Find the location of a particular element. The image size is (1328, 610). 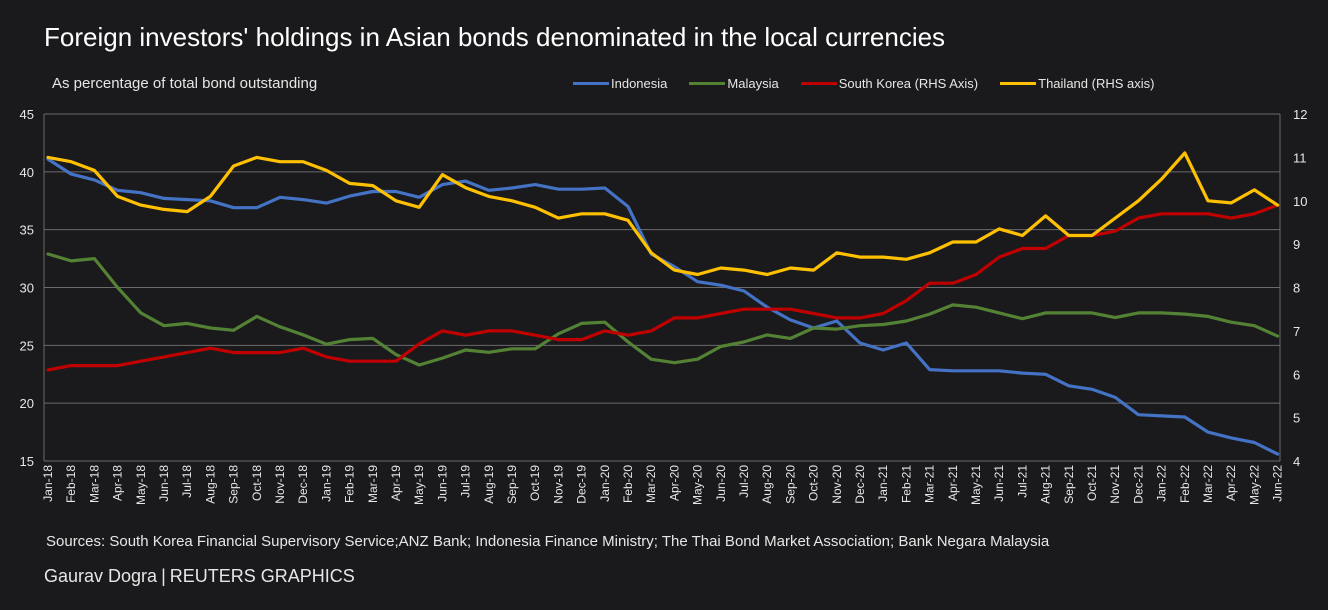

x-tick-label: Jul-18 is located at coordinates (187, 481).